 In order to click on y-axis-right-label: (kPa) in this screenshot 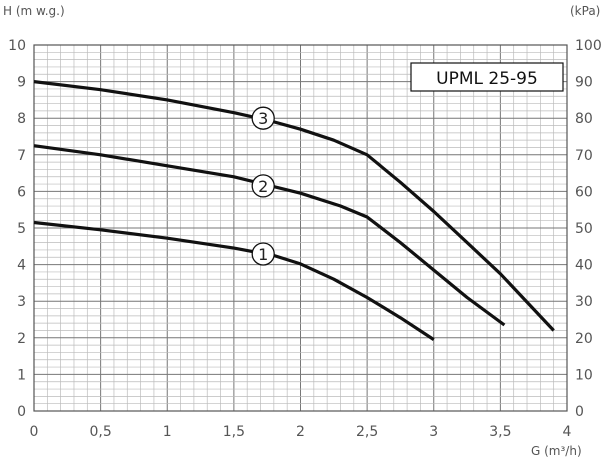, I will do `click(585, 11)`.